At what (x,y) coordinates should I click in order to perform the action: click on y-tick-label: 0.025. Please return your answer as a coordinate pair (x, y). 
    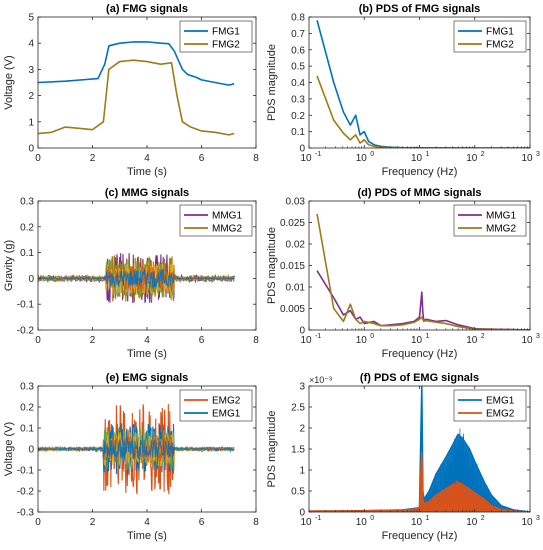
    Looking at the image, I should click on (292, 223).